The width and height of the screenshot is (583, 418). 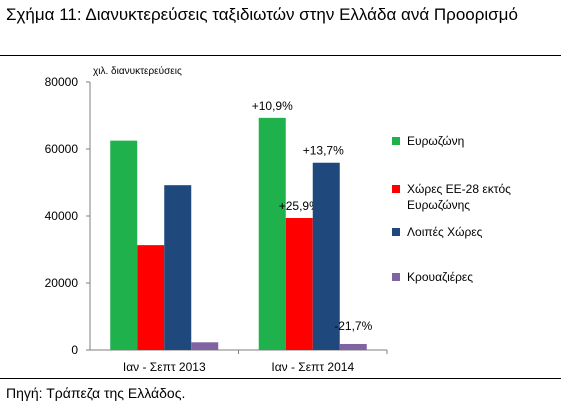 What do you see at coordinates (137, 71) in the screenshot?
I see `y-axis-label: χιλ. διανυκτερεύσεις` at bounding box center [137, 71].